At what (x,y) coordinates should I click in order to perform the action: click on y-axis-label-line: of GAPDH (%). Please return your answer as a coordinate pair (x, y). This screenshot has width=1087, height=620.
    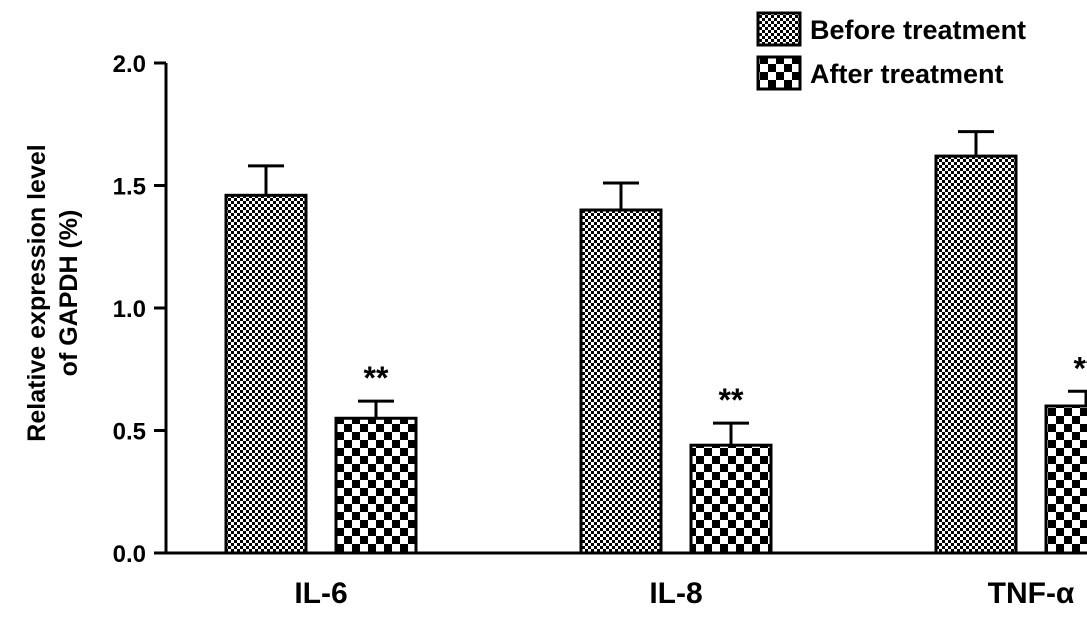
    Looking at the image, I should click on (69, 293).